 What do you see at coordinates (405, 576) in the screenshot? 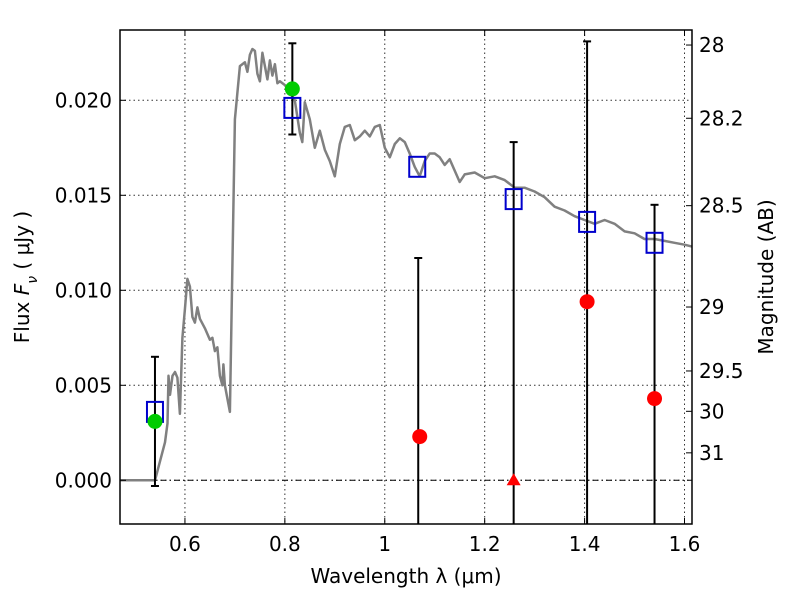
I see `x-axis-label: Wavelength λ (μm)` at bounding box center [405, 576].